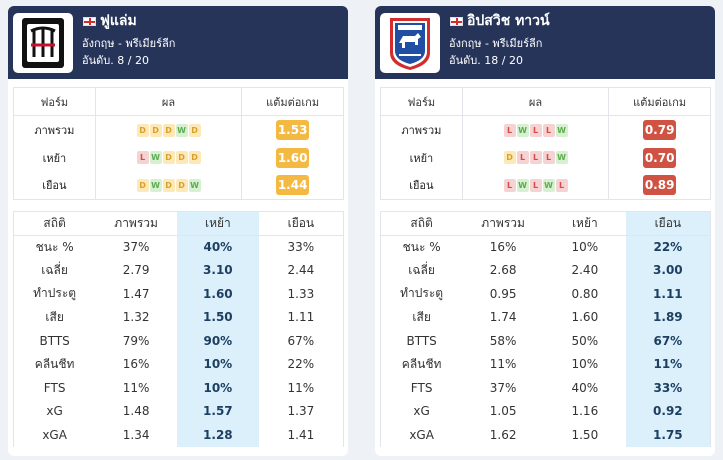 Image resolution: width=723 pixels, height=460 pixels. I want to click on ipswich-crest-icon, so click(410, 43).